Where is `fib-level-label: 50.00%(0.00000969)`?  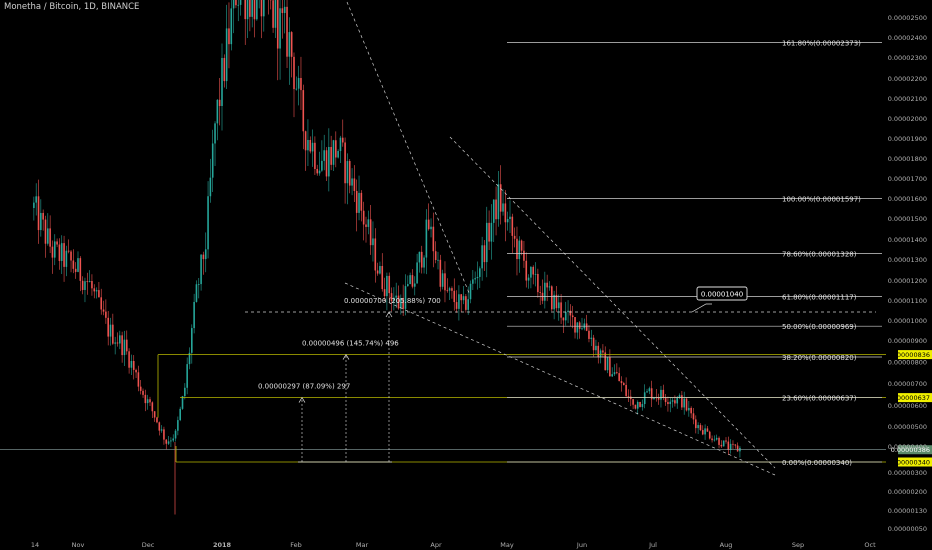 fib-level-label: 50.00%(0.00000969) is located at coordinates (819, 327).